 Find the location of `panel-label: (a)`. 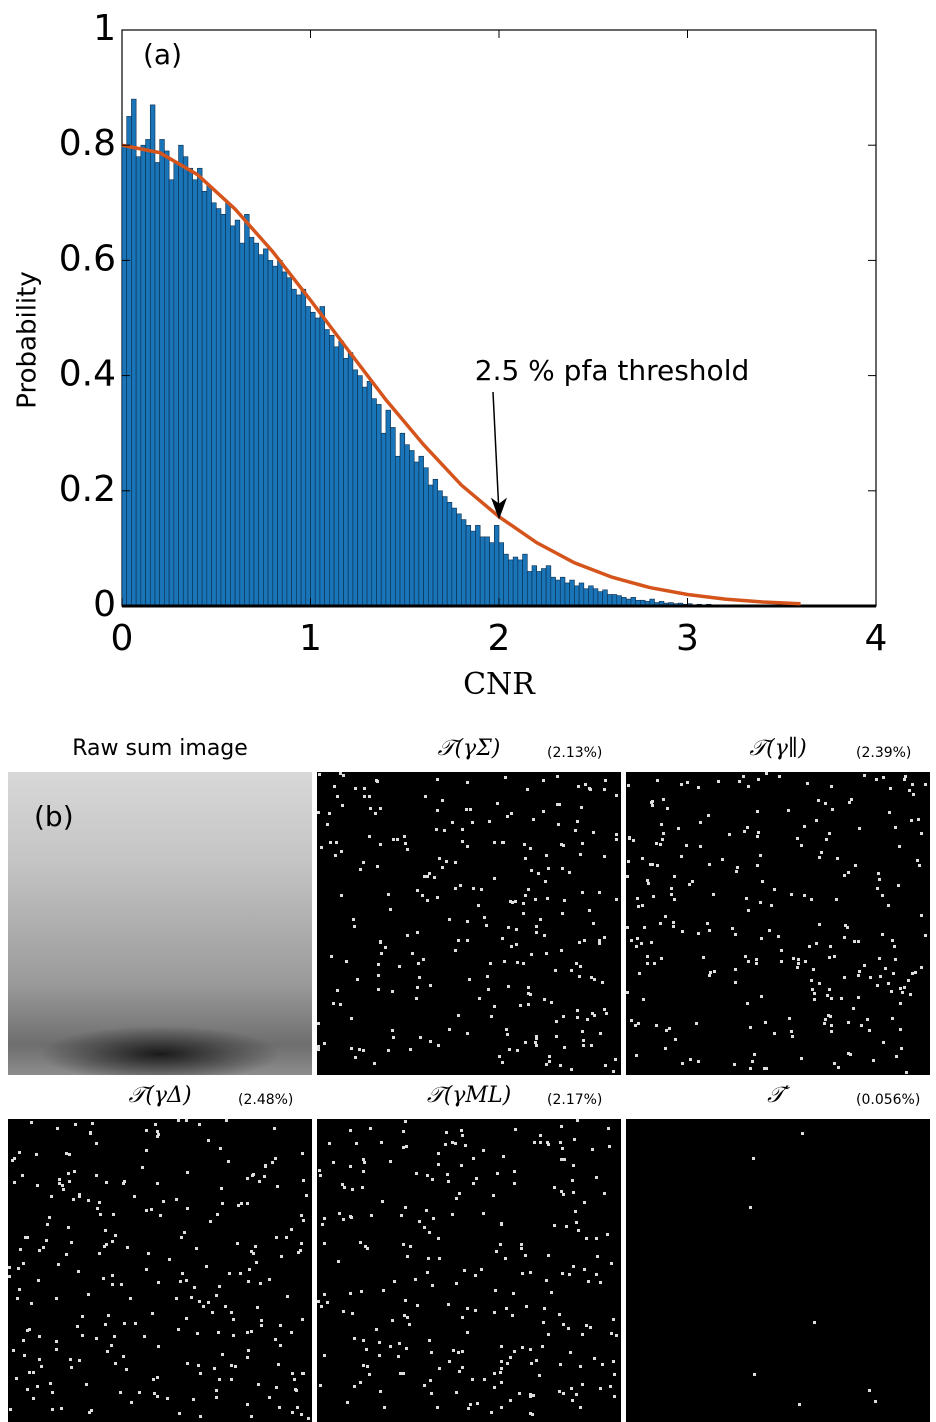

panel-label: (a) is located at coordinates (162, 54).